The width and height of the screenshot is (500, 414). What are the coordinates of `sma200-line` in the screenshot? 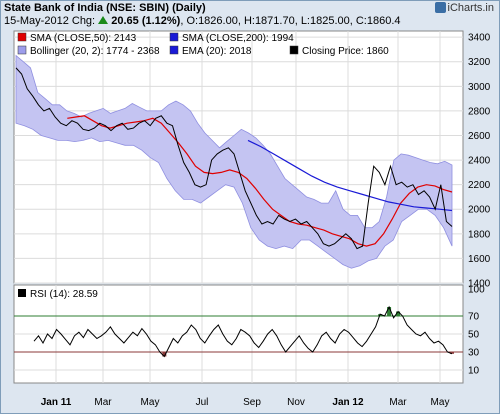 It's located at (350, 175).